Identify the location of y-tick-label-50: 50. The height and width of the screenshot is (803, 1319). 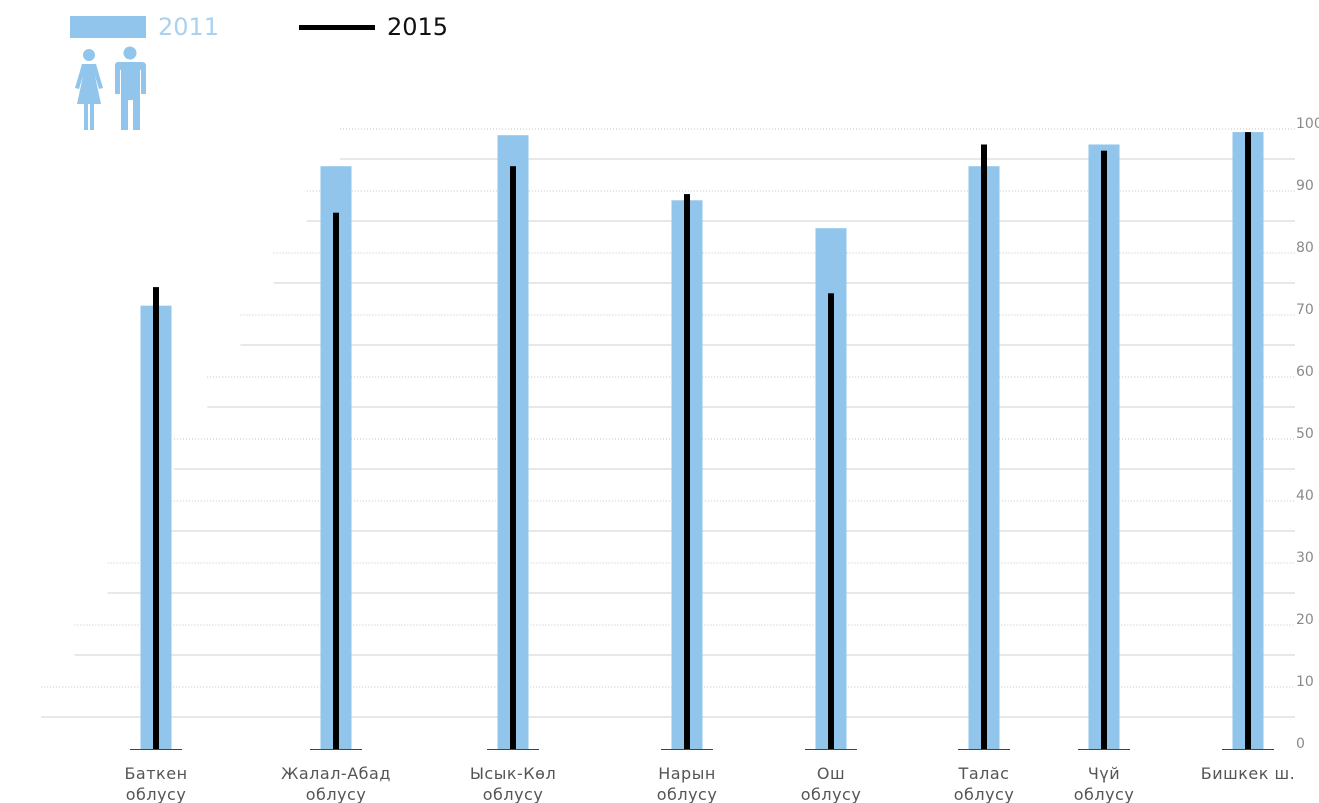
(1305, 434).